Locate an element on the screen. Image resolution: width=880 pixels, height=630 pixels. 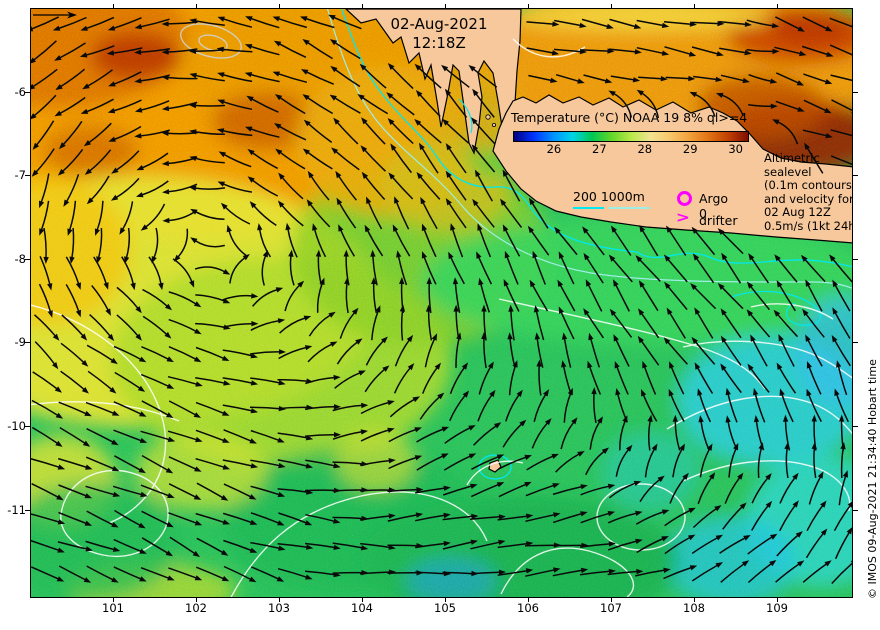
annotation-line: 0.5m/s (1kt 24h) is located at coordinates (808, 225).